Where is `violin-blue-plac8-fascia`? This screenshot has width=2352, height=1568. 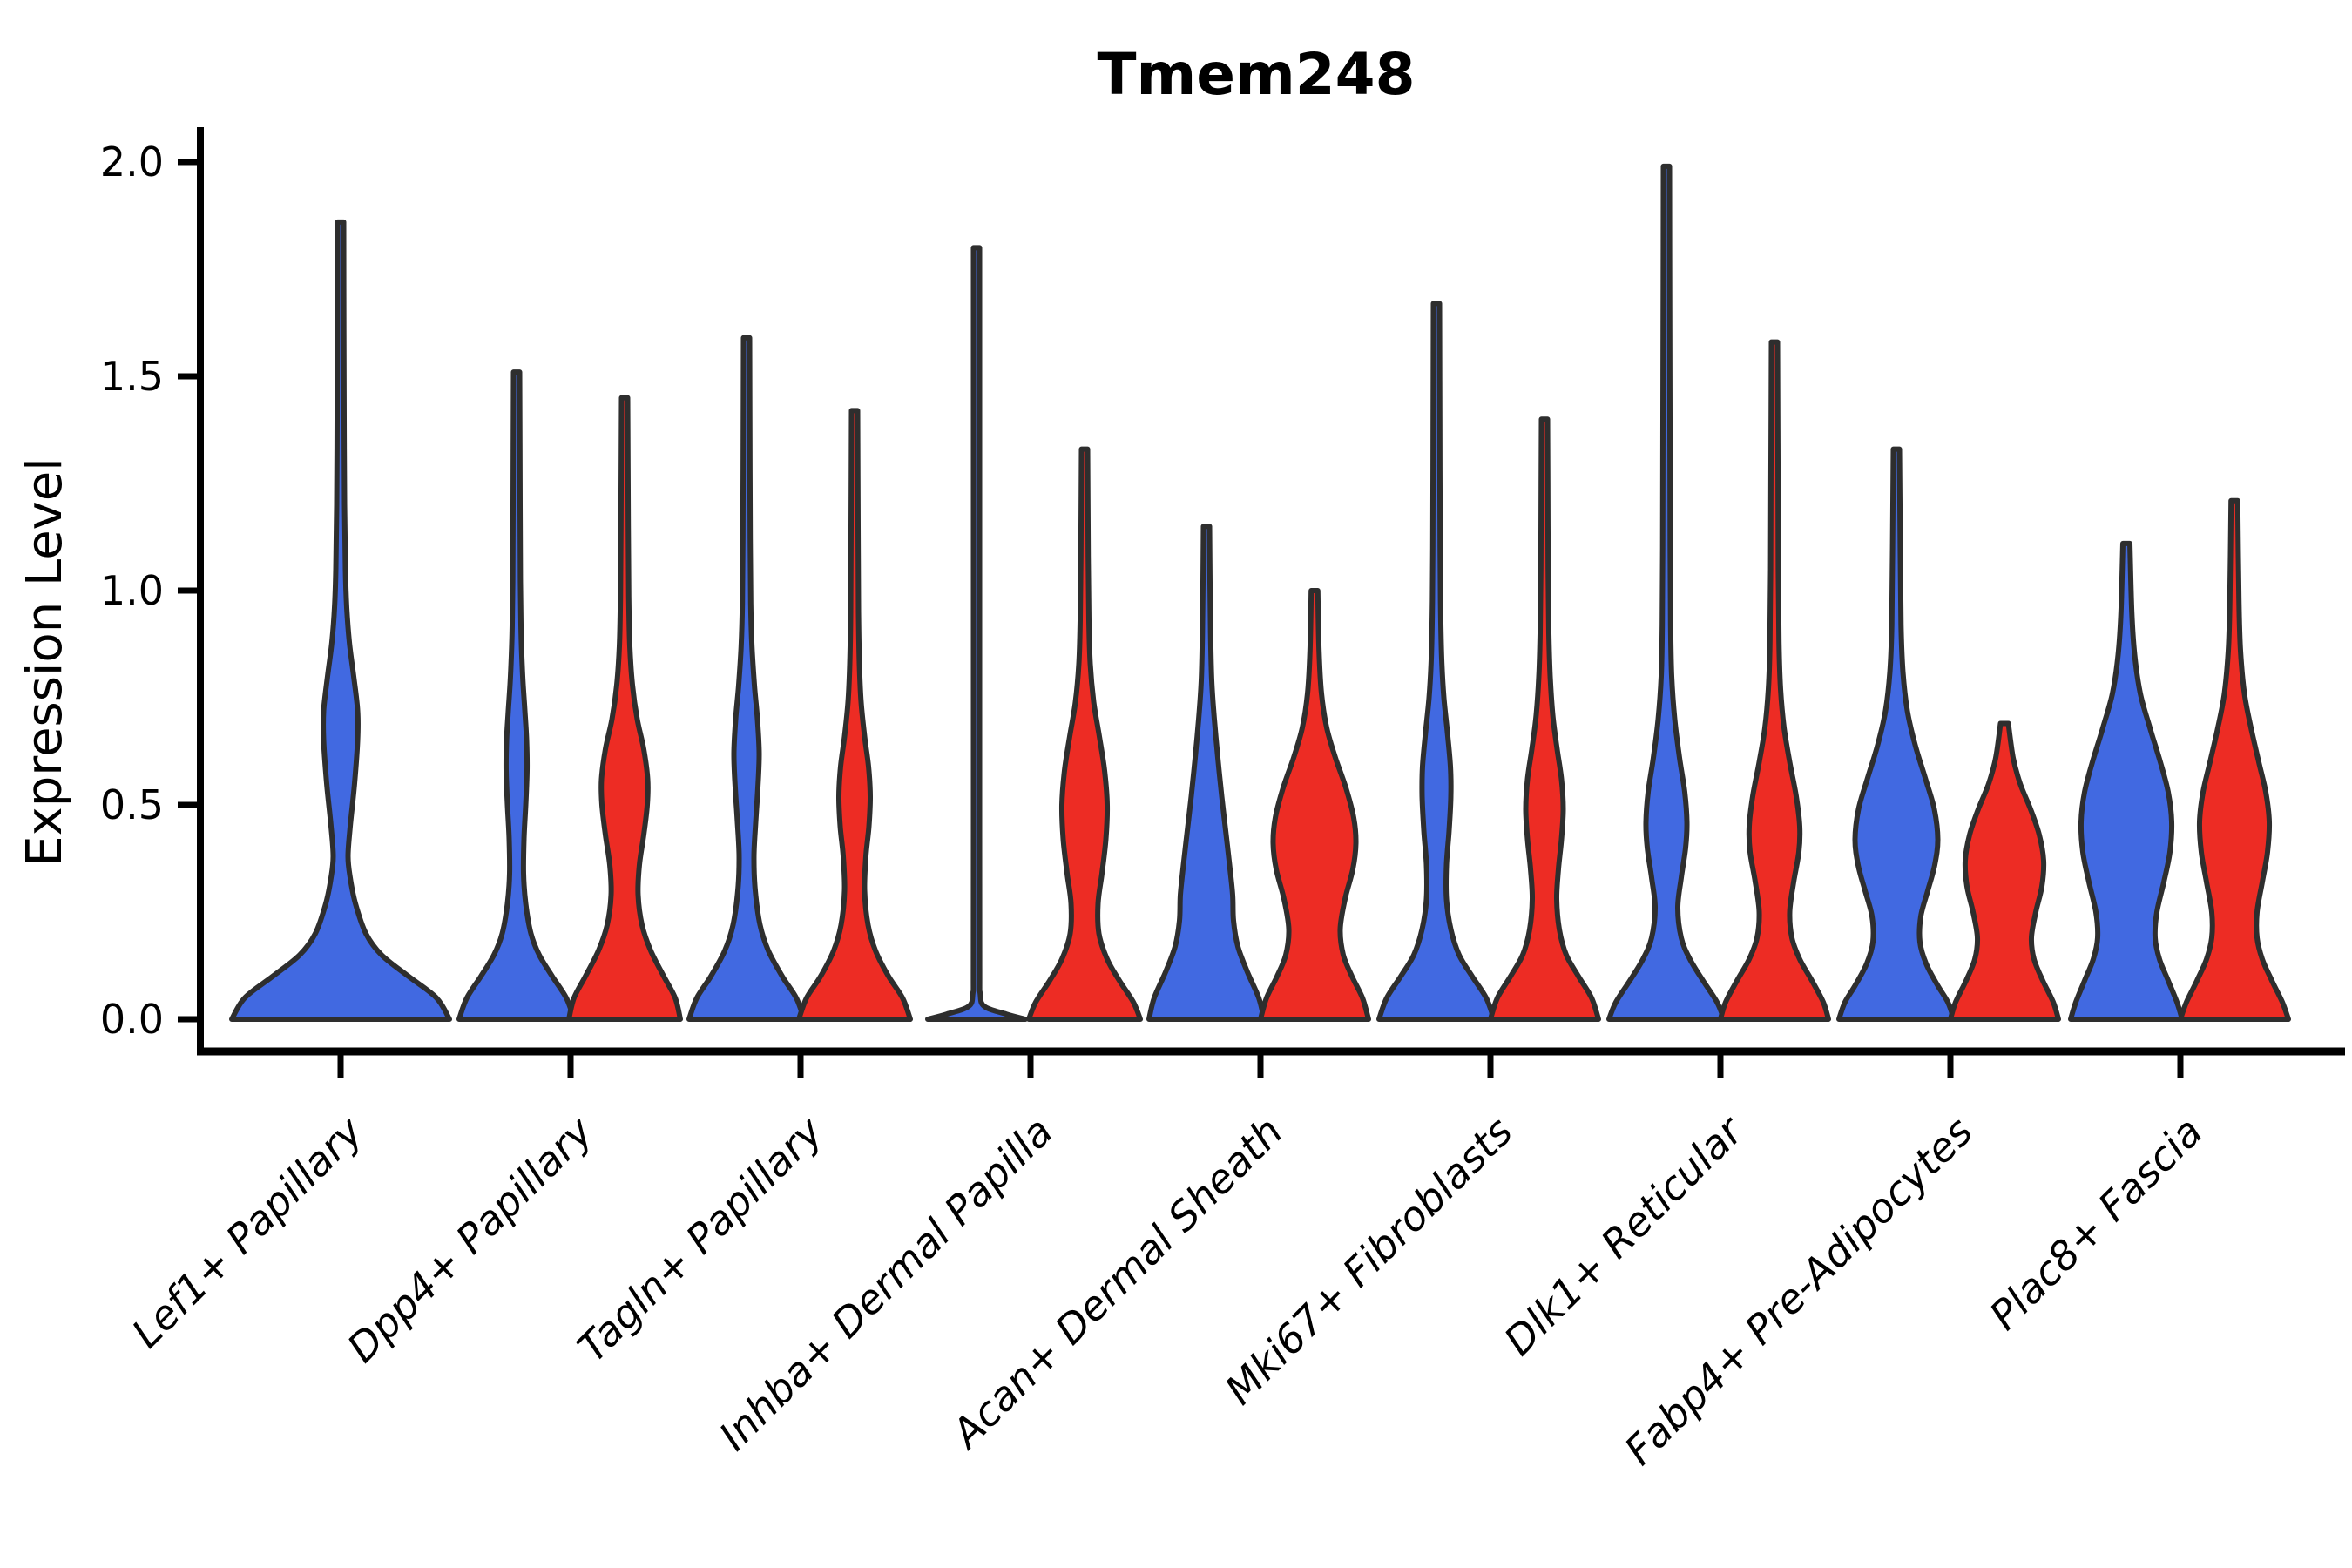
violin-blue-plac8-fascia is located at coordinates (2126, 781).